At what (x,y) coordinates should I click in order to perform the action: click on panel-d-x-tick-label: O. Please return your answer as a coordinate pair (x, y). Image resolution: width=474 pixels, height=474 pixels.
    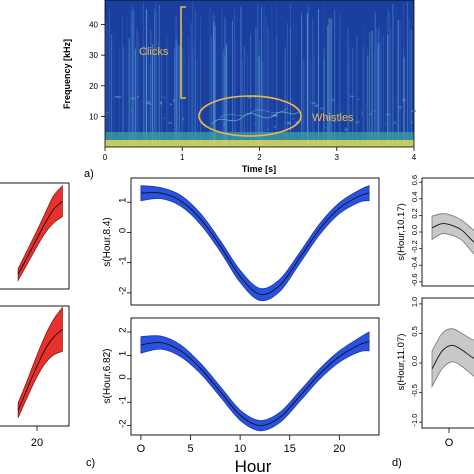
    Looking at the image, I should click on (449, 443).